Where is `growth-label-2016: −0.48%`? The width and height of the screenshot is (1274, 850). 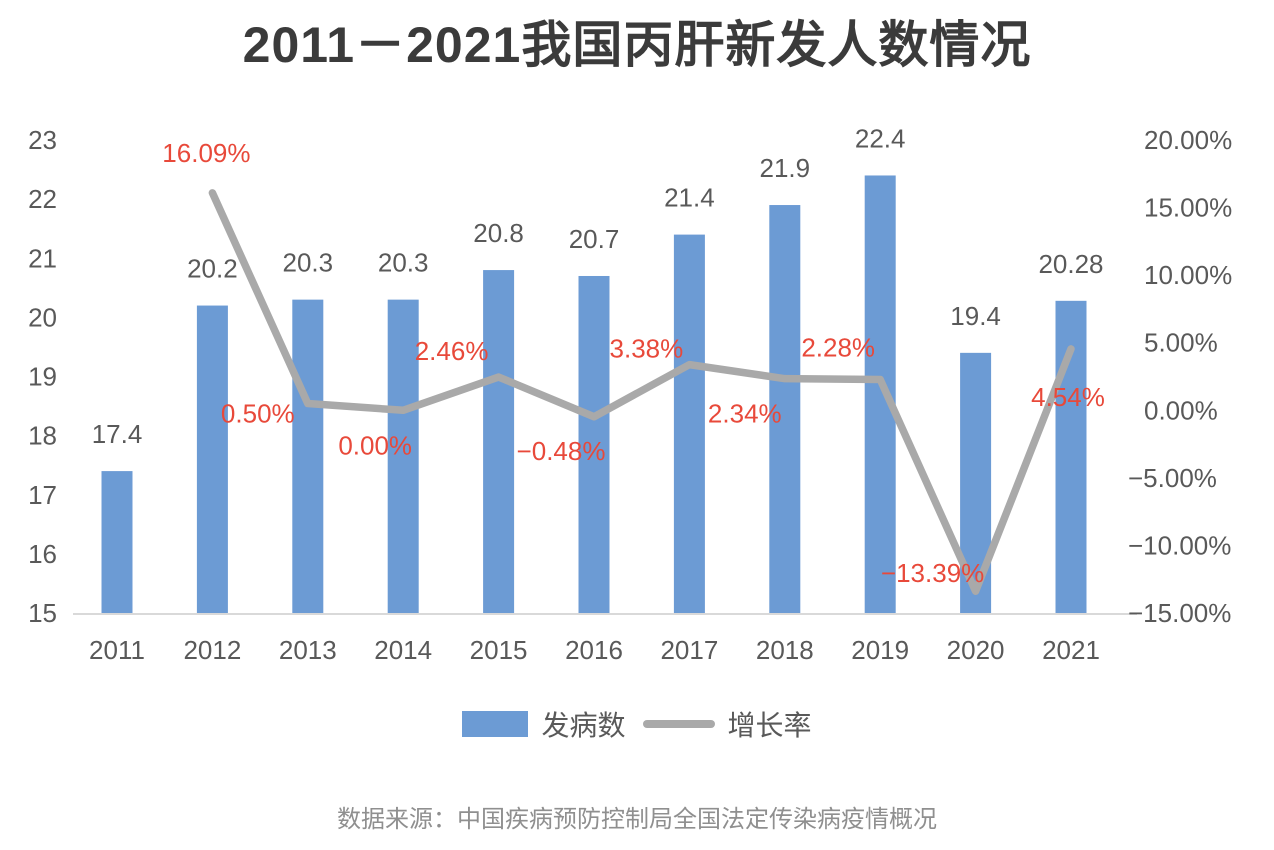 growth-label-2016: −0.48% is located at coordinates (561, 451).